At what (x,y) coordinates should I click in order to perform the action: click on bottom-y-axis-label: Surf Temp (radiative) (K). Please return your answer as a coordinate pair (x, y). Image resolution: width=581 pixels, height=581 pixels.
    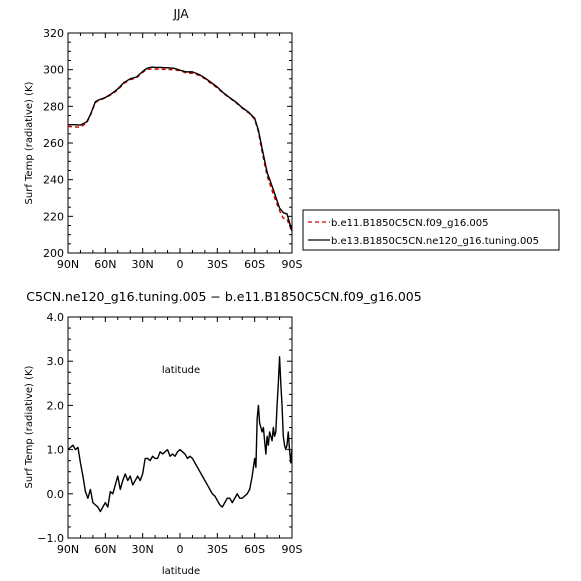
    Looking at the image, I should click on (29, 426).